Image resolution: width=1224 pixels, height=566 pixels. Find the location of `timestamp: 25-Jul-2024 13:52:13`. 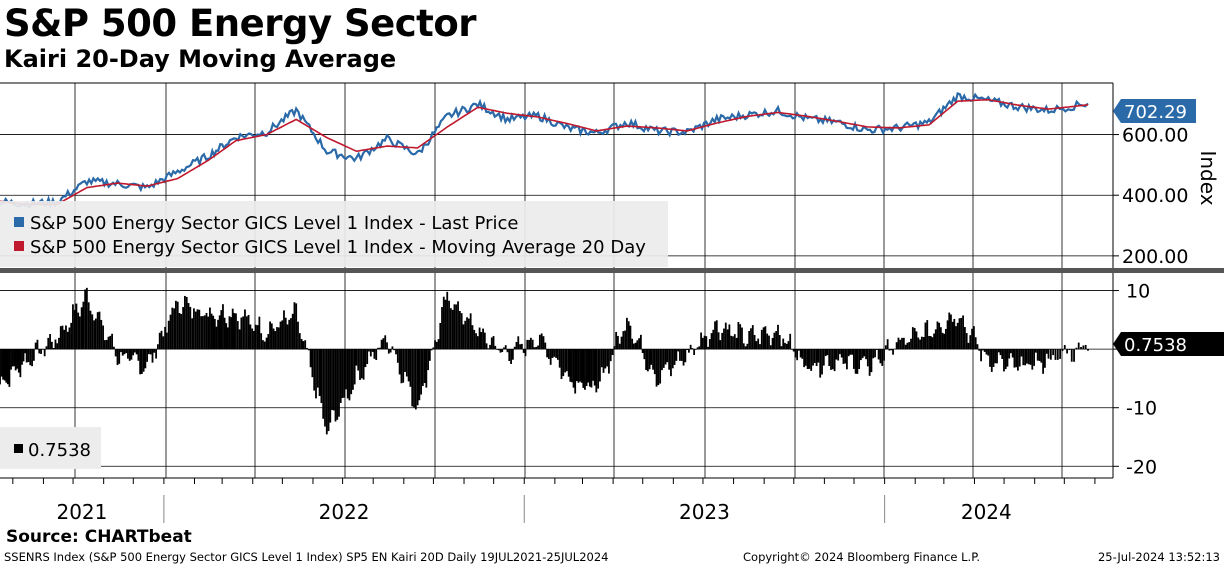

timestamp: 25-Jul-2024 13:52:13 is located at coordinates (1158, 557).